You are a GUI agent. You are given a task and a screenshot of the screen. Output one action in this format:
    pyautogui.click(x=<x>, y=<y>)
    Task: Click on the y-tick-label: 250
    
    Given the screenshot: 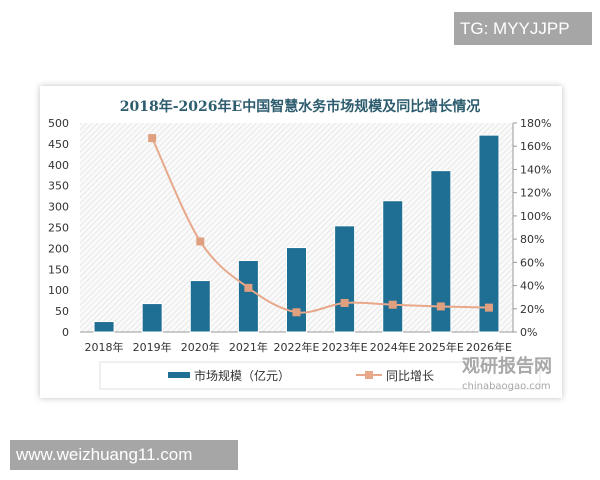 What is the action you would take?
    pyautogui.click(x=58, y=228)
    